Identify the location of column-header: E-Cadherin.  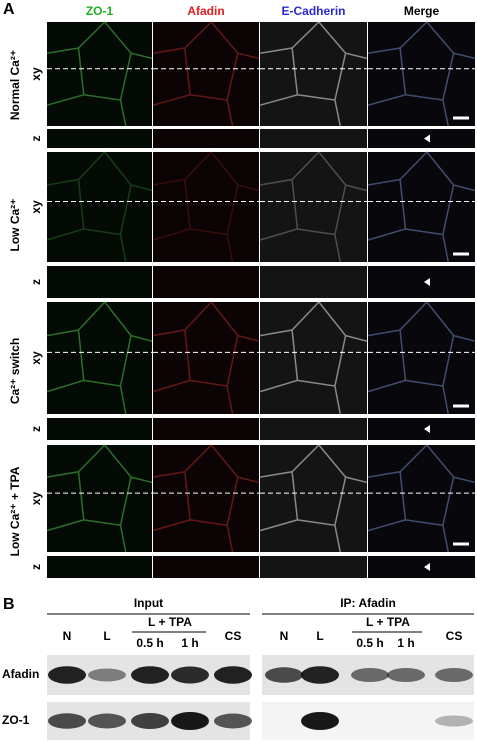
(313, 11).